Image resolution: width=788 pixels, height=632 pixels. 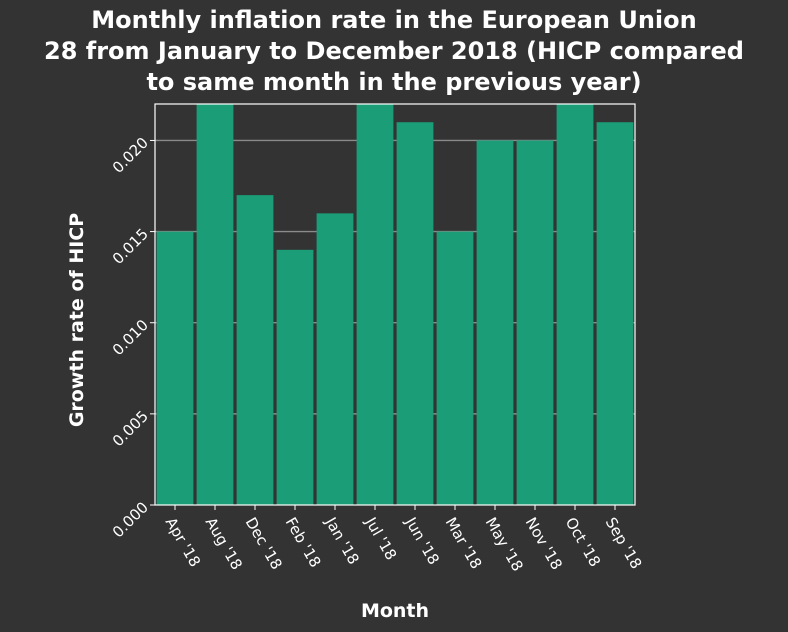 I want to click on y-tick-label: 0.010, so click(x=130, y=337).